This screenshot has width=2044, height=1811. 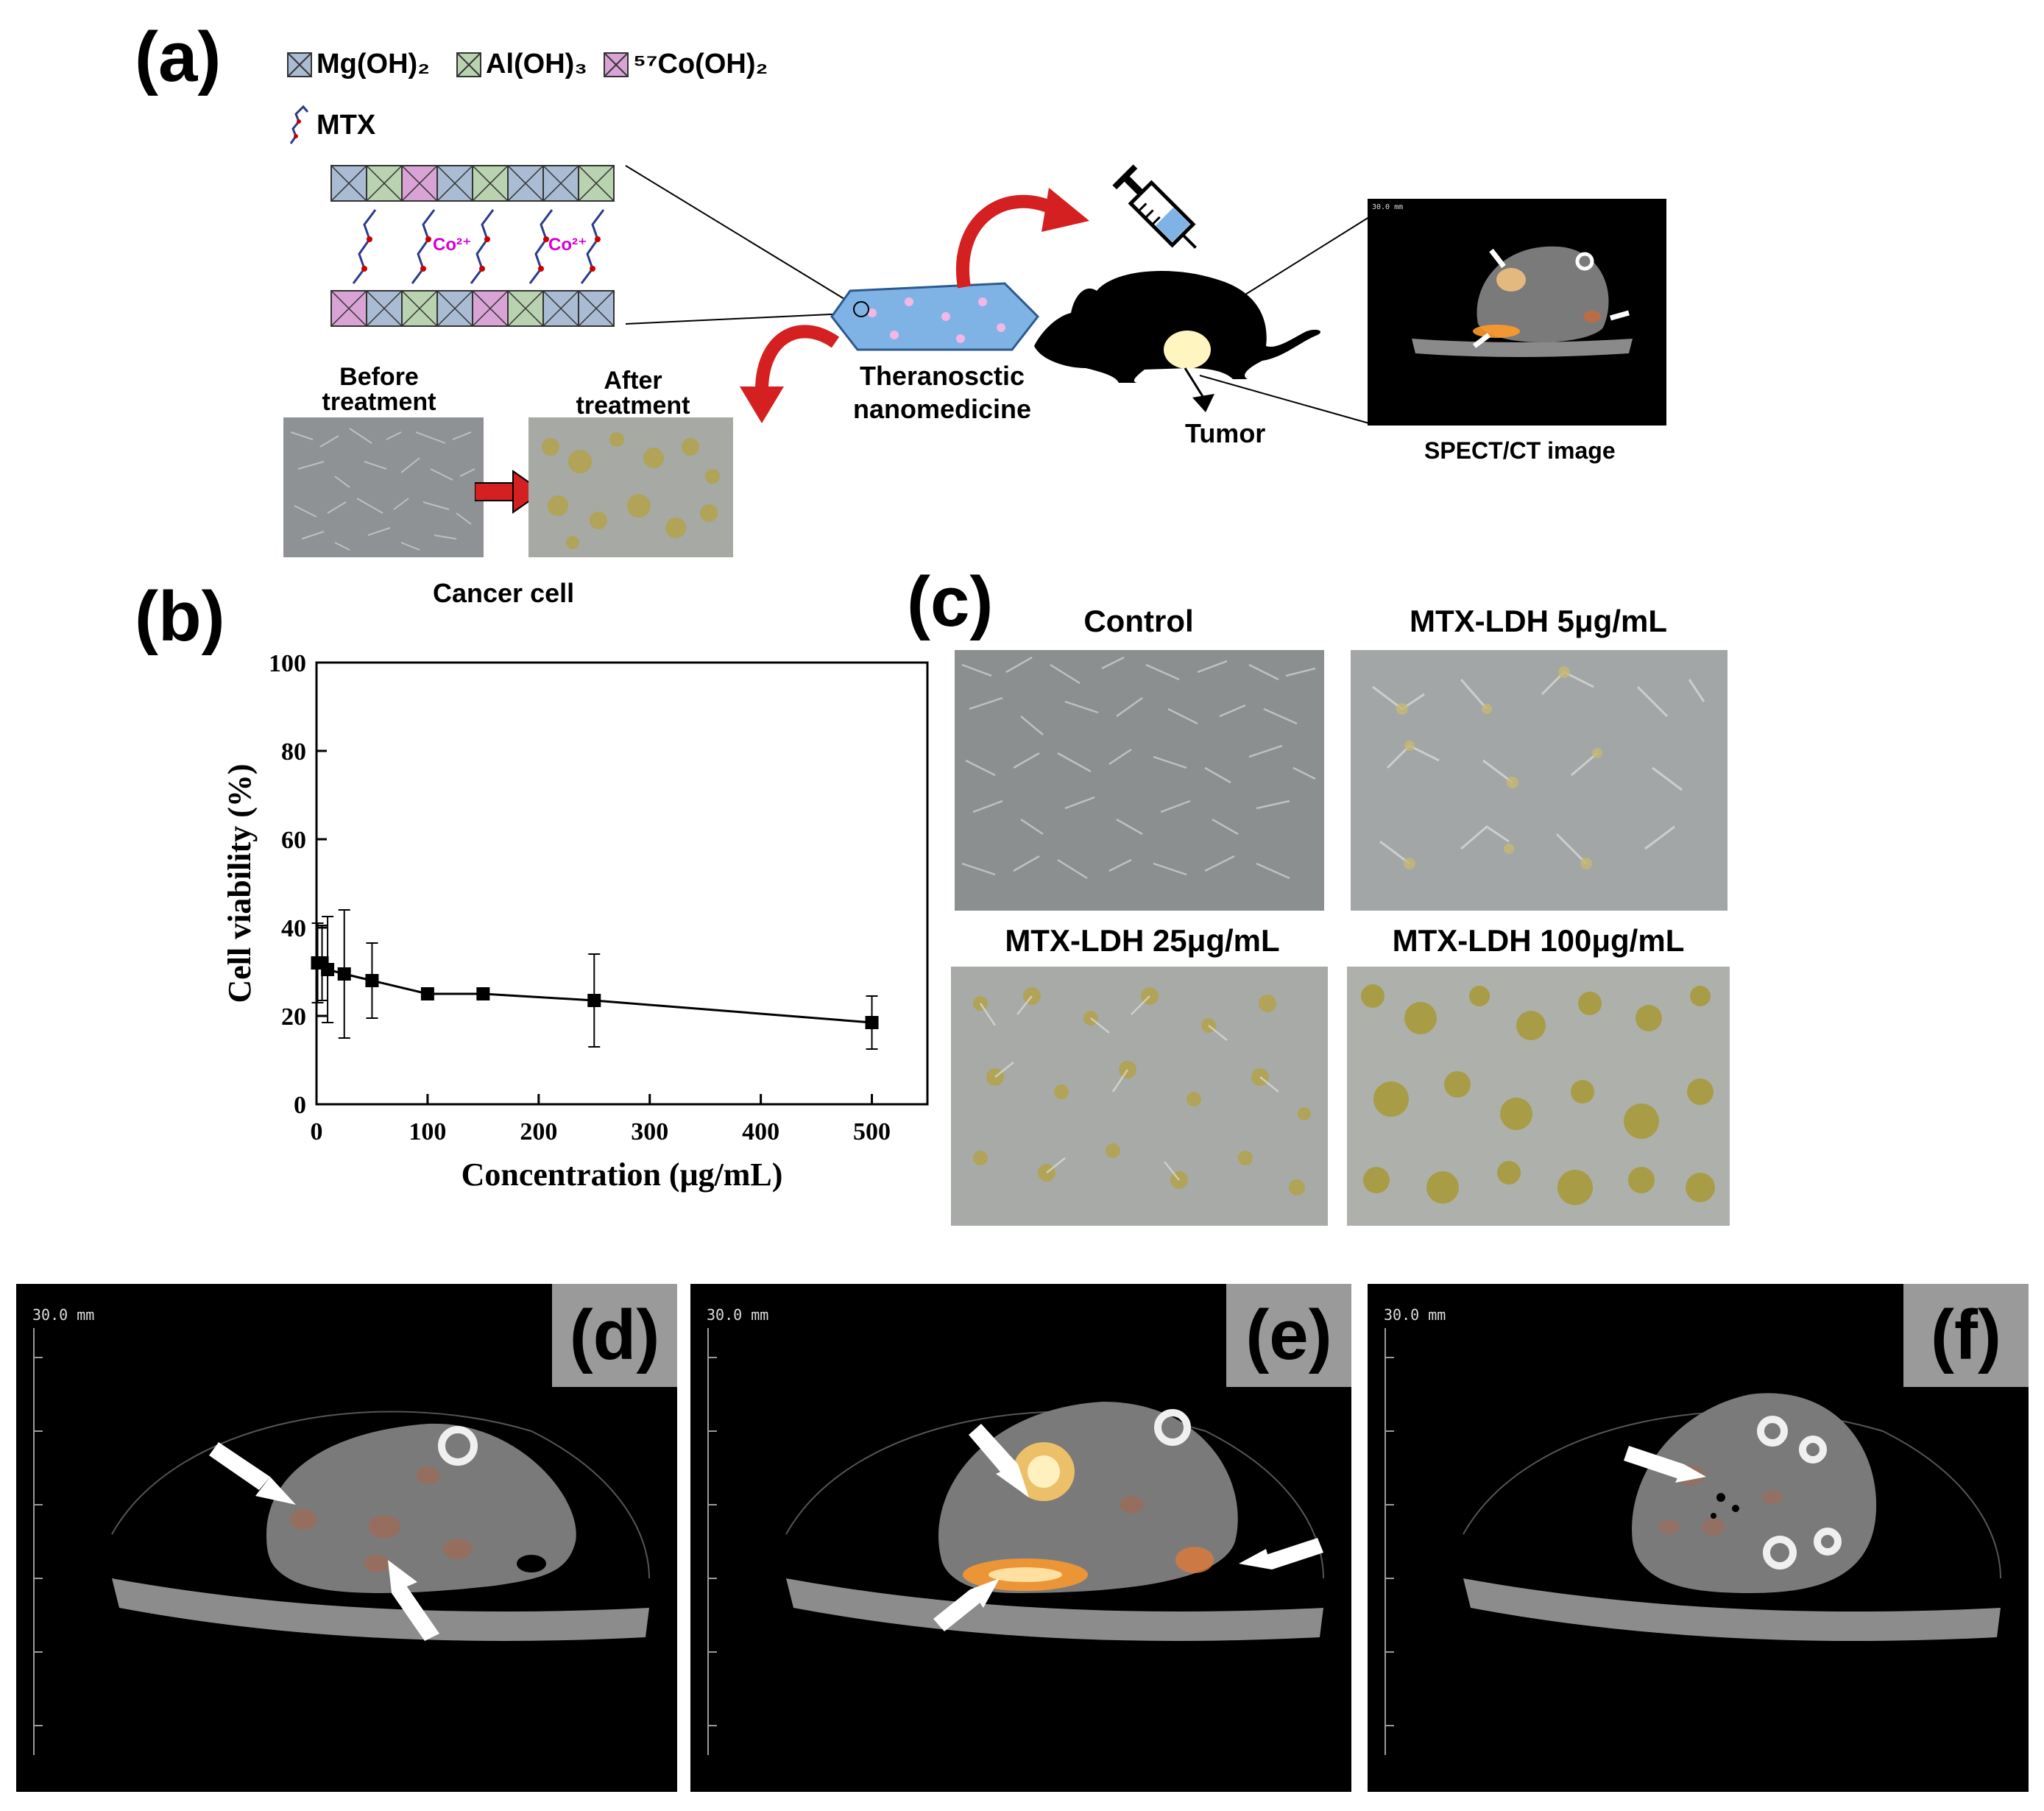 What do you see at coordinates (373, 64) in the screenshot?
I see `legend-label-mgoh2: Mg(OH)₂` at bounding box center [373, 64].